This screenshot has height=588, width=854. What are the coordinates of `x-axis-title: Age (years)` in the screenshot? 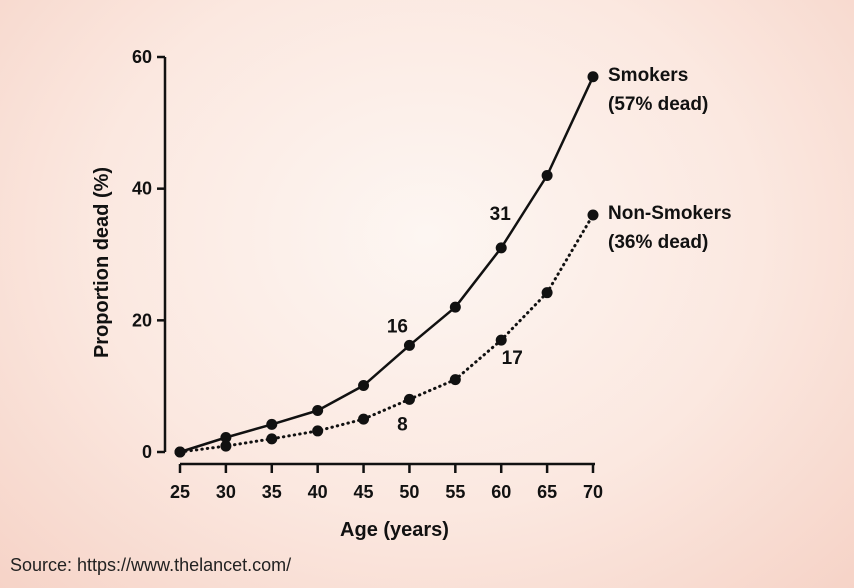 It's located at (394, 530).